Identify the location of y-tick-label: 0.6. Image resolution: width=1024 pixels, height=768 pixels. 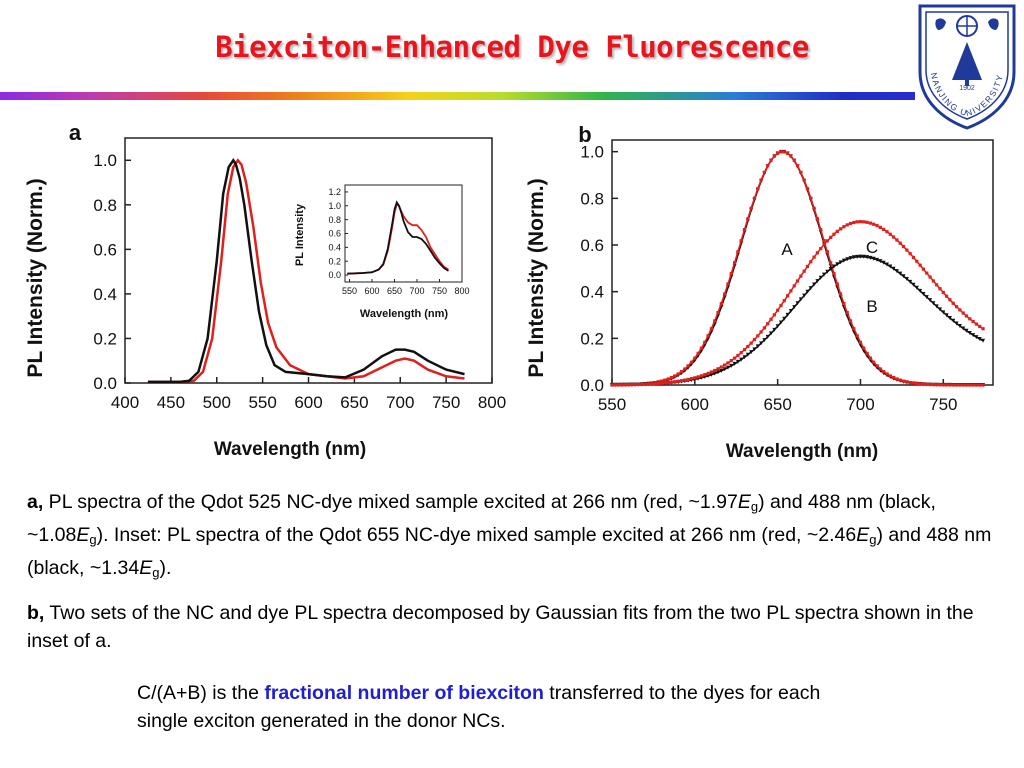
(334, 234).